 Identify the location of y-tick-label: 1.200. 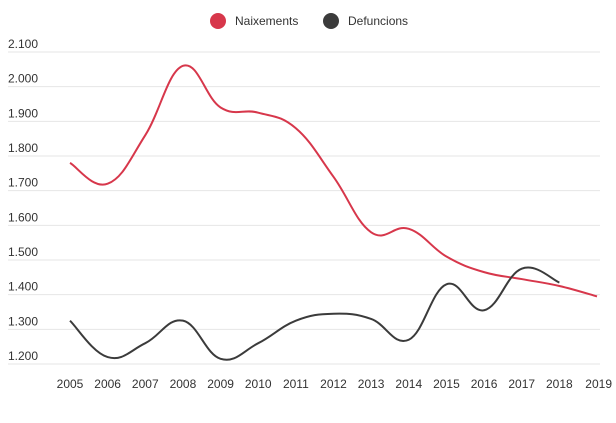
(23, 356).